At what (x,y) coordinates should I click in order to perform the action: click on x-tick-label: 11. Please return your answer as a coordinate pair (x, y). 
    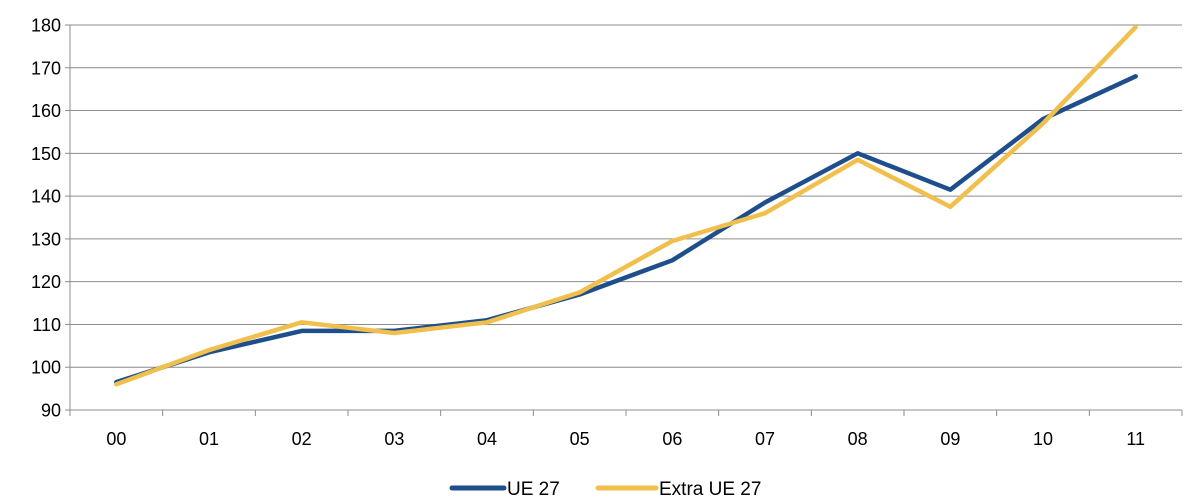
    Looking at the image, I should click on (1135, 439).